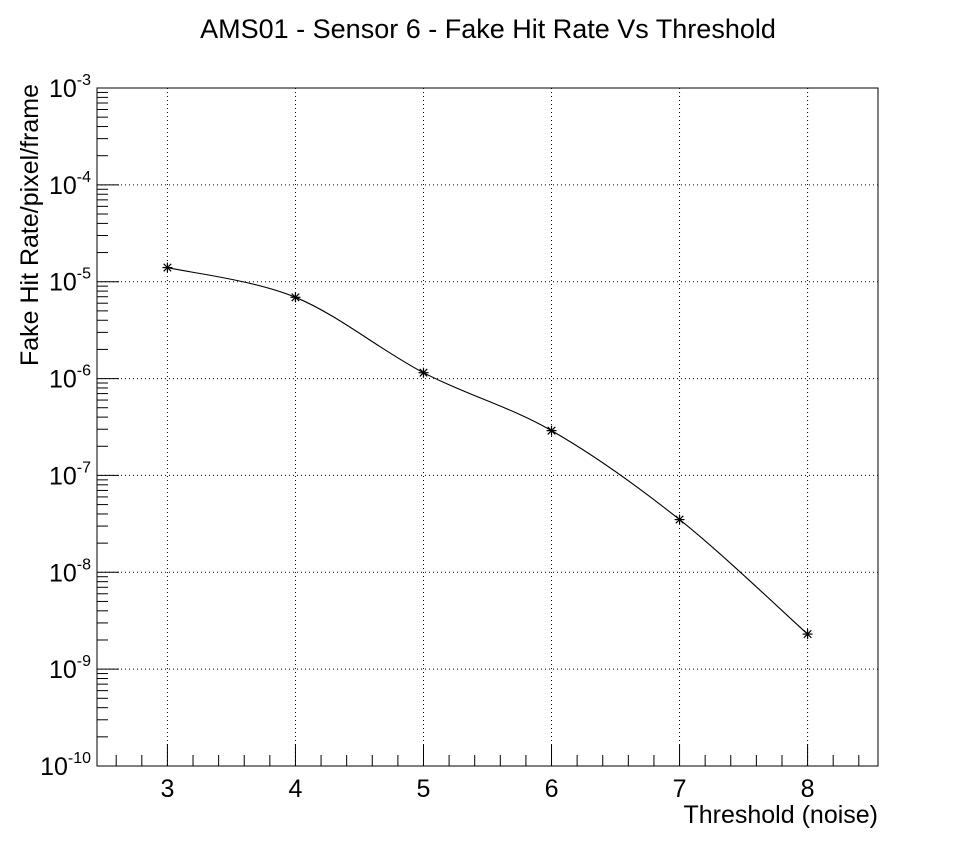 The width and height of the screenshot is (976, 852). I want to click on y-tick-label: 10⁻⁶, so click(70, 378).